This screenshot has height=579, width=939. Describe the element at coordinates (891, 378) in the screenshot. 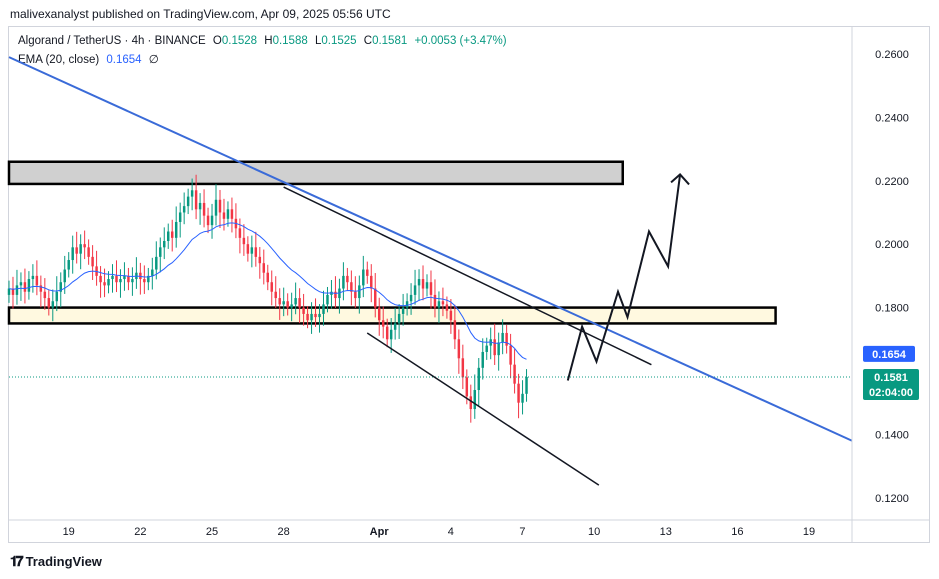

I see `last-price-label: 0.1581` at that location.